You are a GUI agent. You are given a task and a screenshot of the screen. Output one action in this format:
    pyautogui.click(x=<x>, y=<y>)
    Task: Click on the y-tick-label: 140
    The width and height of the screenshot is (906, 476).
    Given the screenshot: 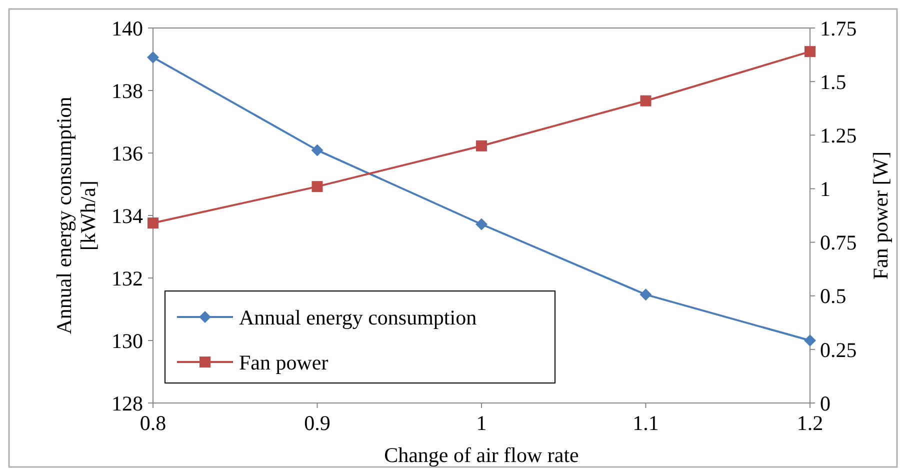 What is the action you would take?
    pyautogui.click(x=127, y=28)
    